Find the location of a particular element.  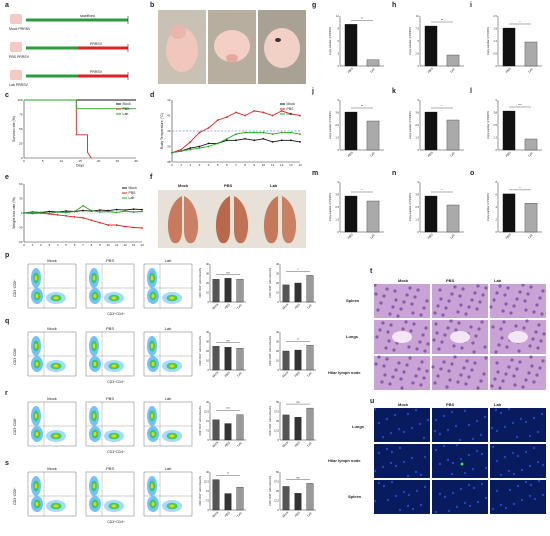

x-tick-label: 4 is located at coordinates (58, 245).